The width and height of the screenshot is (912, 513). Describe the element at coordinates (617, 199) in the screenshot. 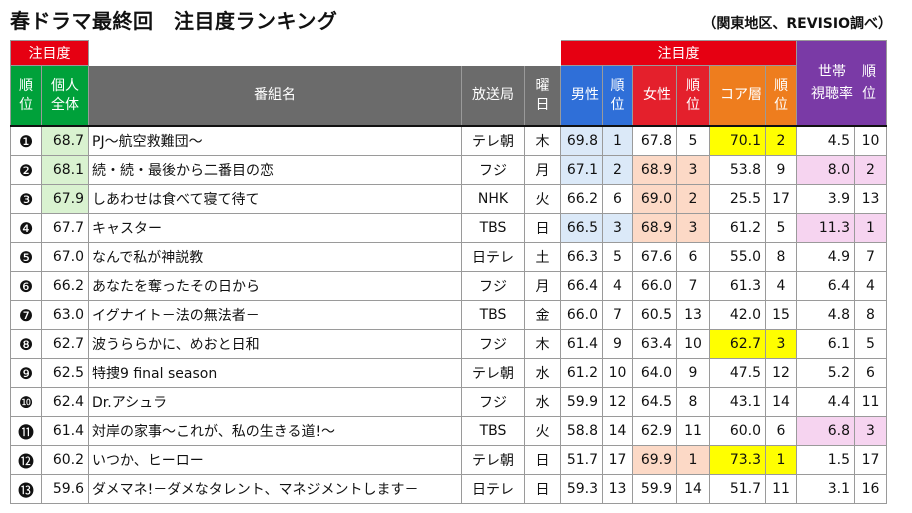

I see `male-rank-cell: 6` at that location.